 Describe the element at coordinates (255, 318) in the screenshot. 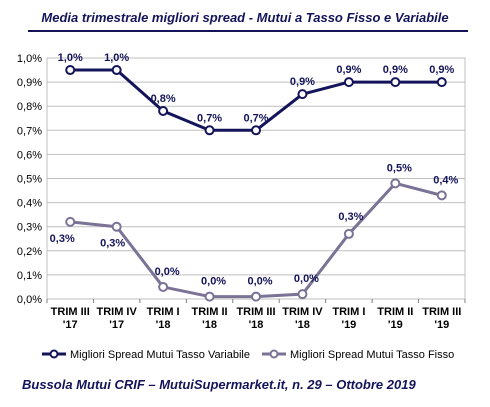

I see `x-tick-label: TRIM III '18` at that location.